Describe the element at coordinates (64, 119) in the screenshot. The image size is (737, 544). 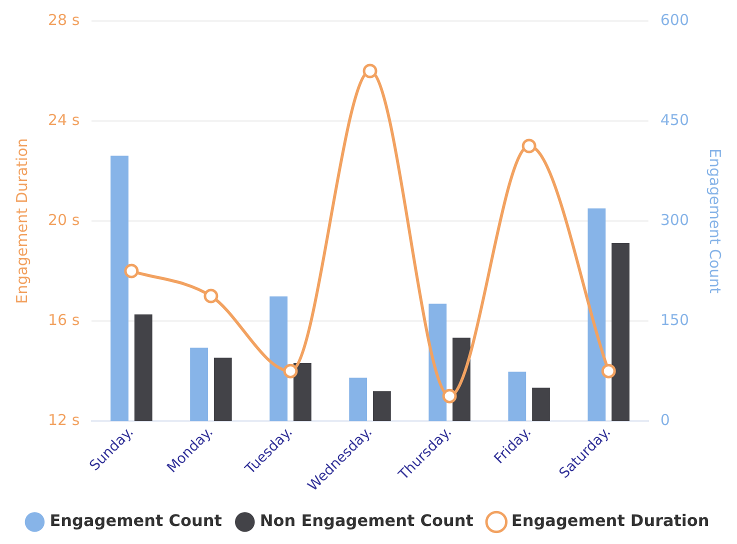
I see `y-tick-label: 24 s` at that location.